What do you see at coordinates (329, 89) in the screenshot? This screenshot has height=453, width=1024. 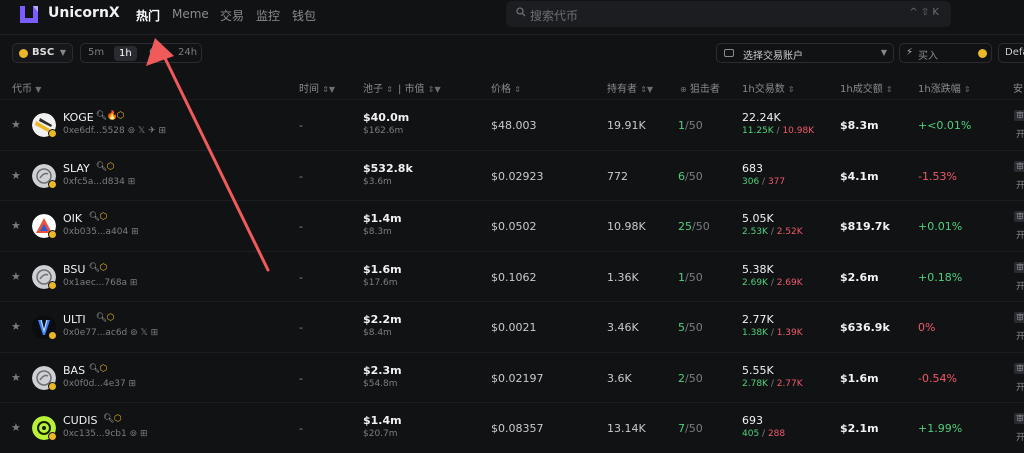 I see `sort-icon: ⇕▼` at bounding box center [329, 89].